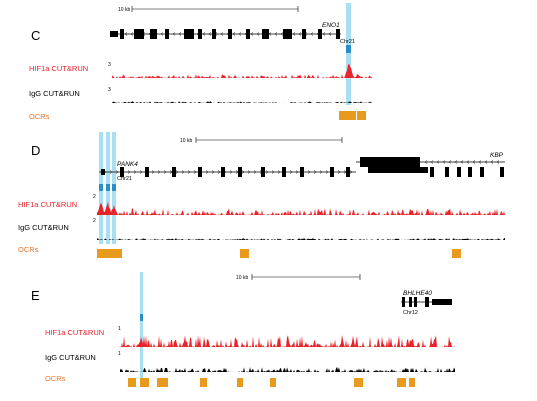 The image size is (537, 401). What do you see at coordinates (242, 70) in the screenshot?
I see `hif1a-track-c` at bounding box center [242, 70].